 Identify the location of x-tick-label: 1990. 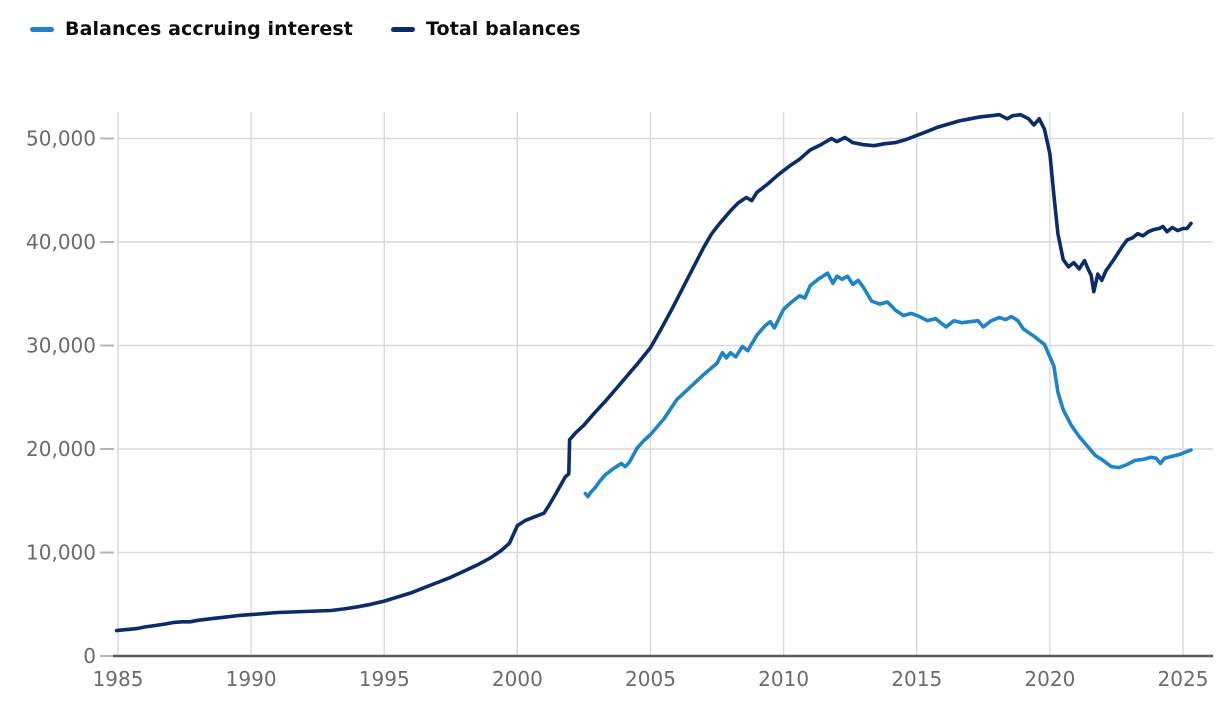
(251, 679).